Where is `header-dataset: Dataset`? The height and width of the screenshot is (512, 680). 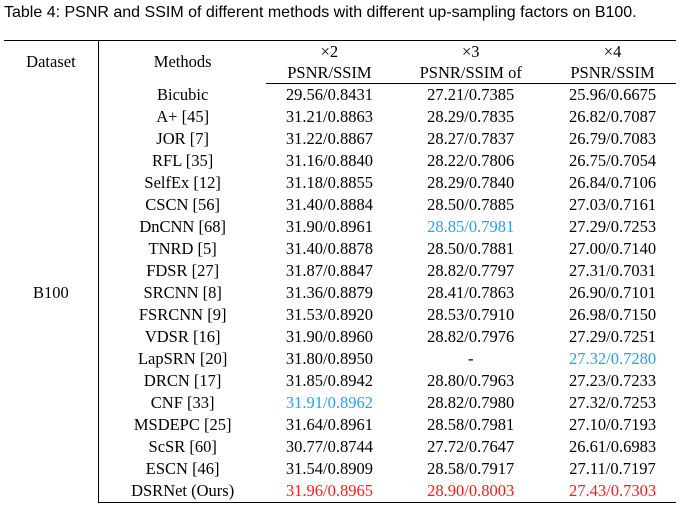 header-dataset: Dataset is located at coordinates (51, 62).